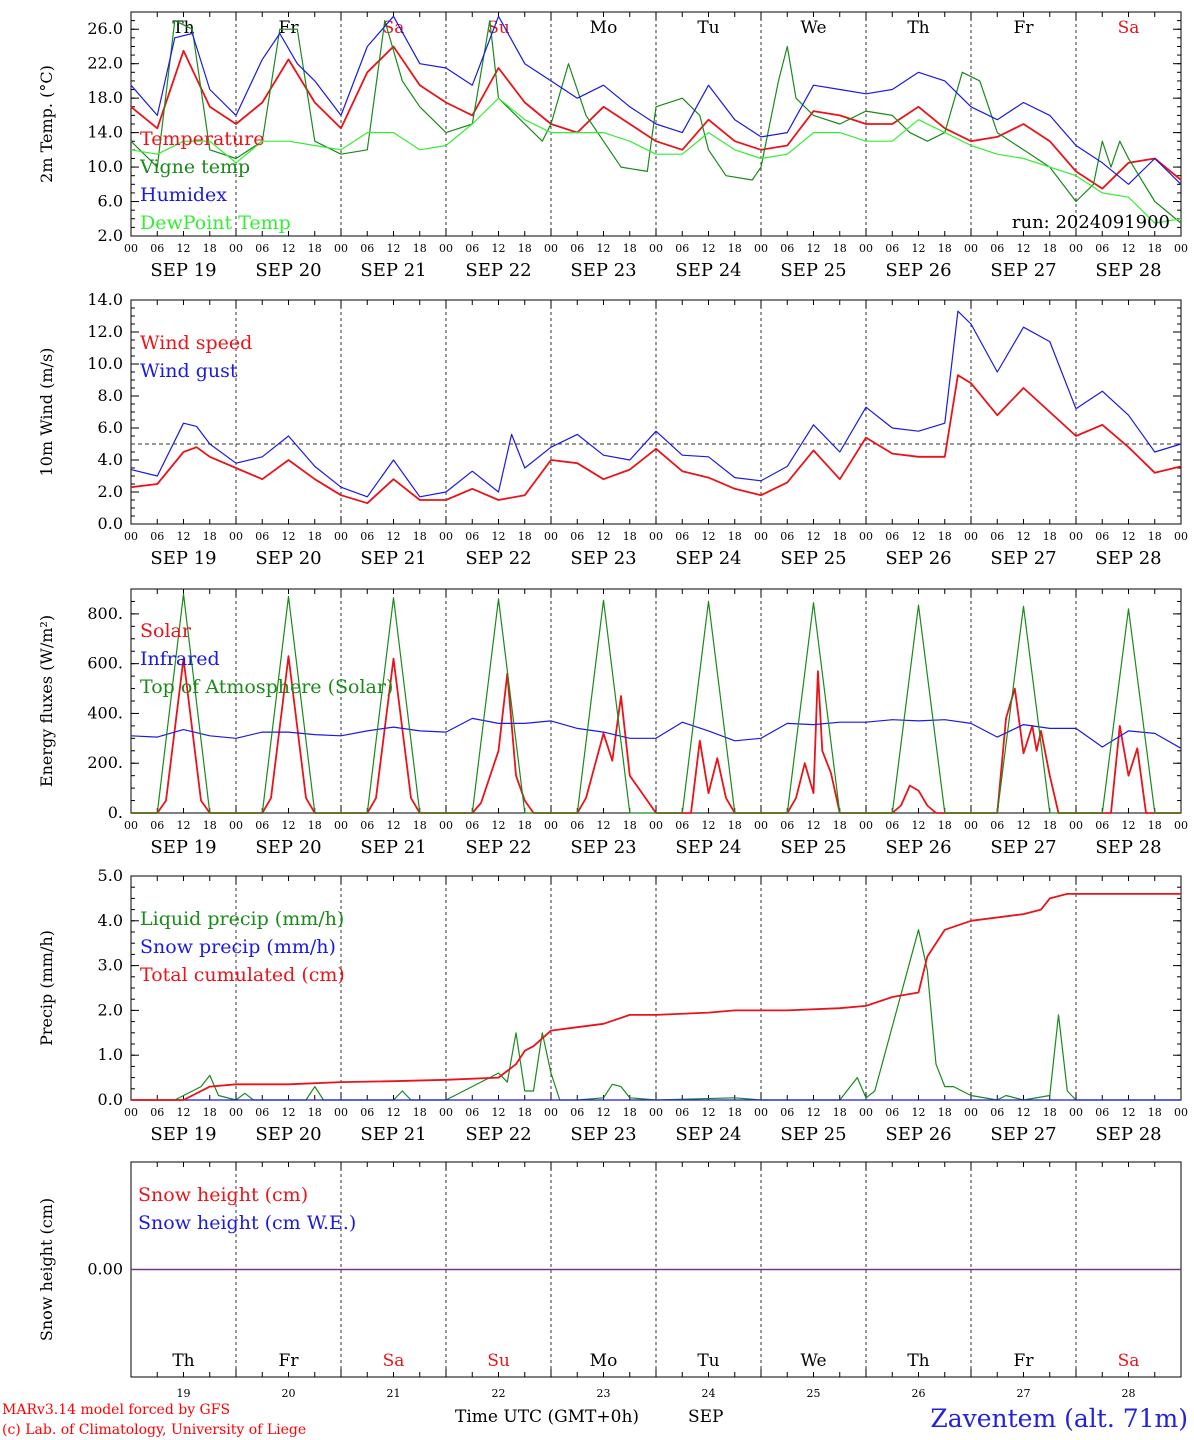 Image resolution: width=1194 pixels, height=1440 pixels. What do you see at coordinates (813, 1134) in the screenshot?
I see `date-label: SEP 25` at bounding box center [813, 1134].